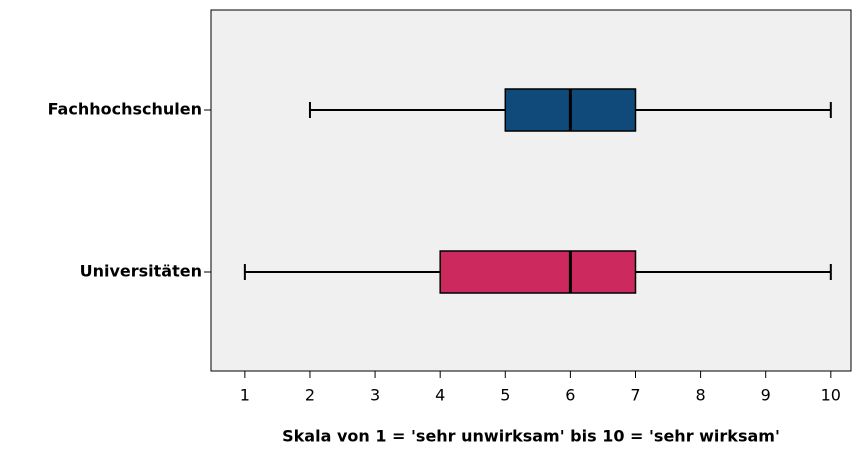 The image size is (853, 453). Describe the element at coordinates (141, 271) in the screenshot. I see `y-tick-label: Universitäten` at that location.